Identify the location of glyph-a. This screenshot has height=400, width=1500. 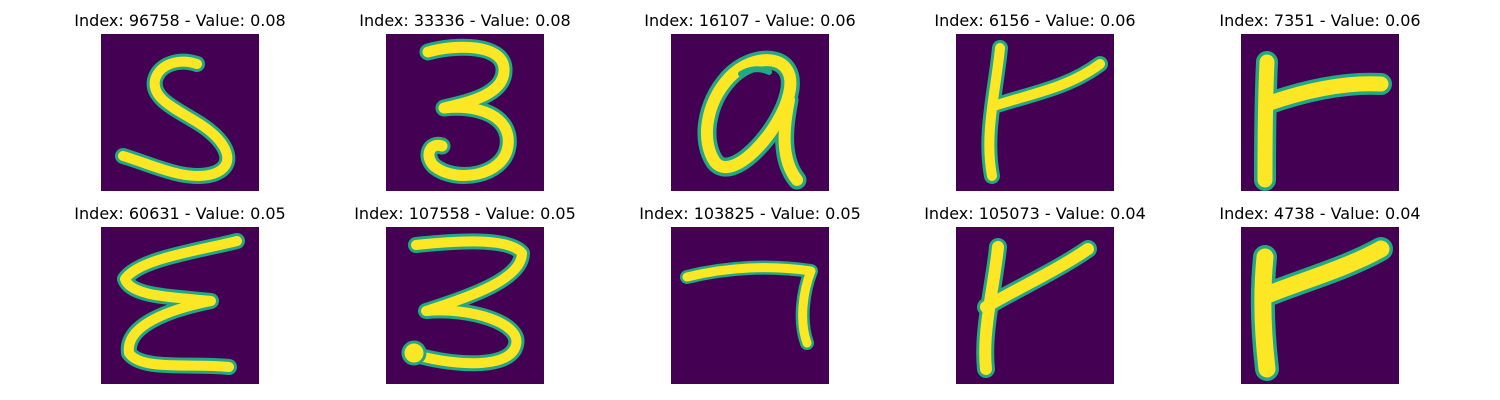
(752, 120).